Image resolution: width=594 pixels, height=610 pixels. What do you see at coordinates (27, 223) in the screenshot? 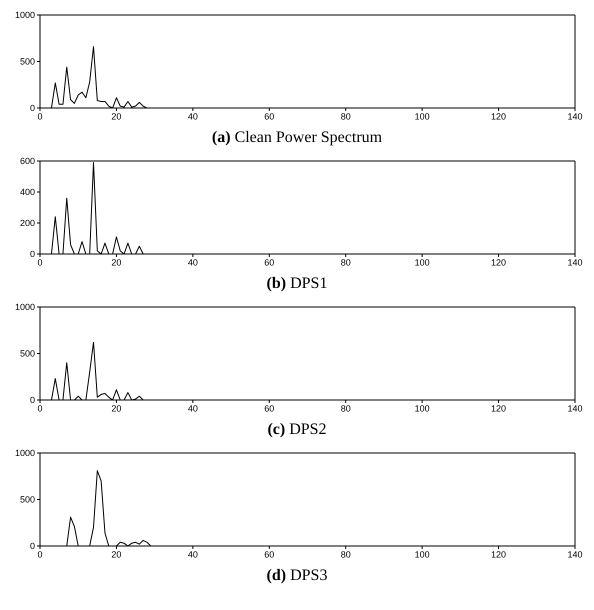
I see `y-tick-label: 200` at bounding box center [27, 223].